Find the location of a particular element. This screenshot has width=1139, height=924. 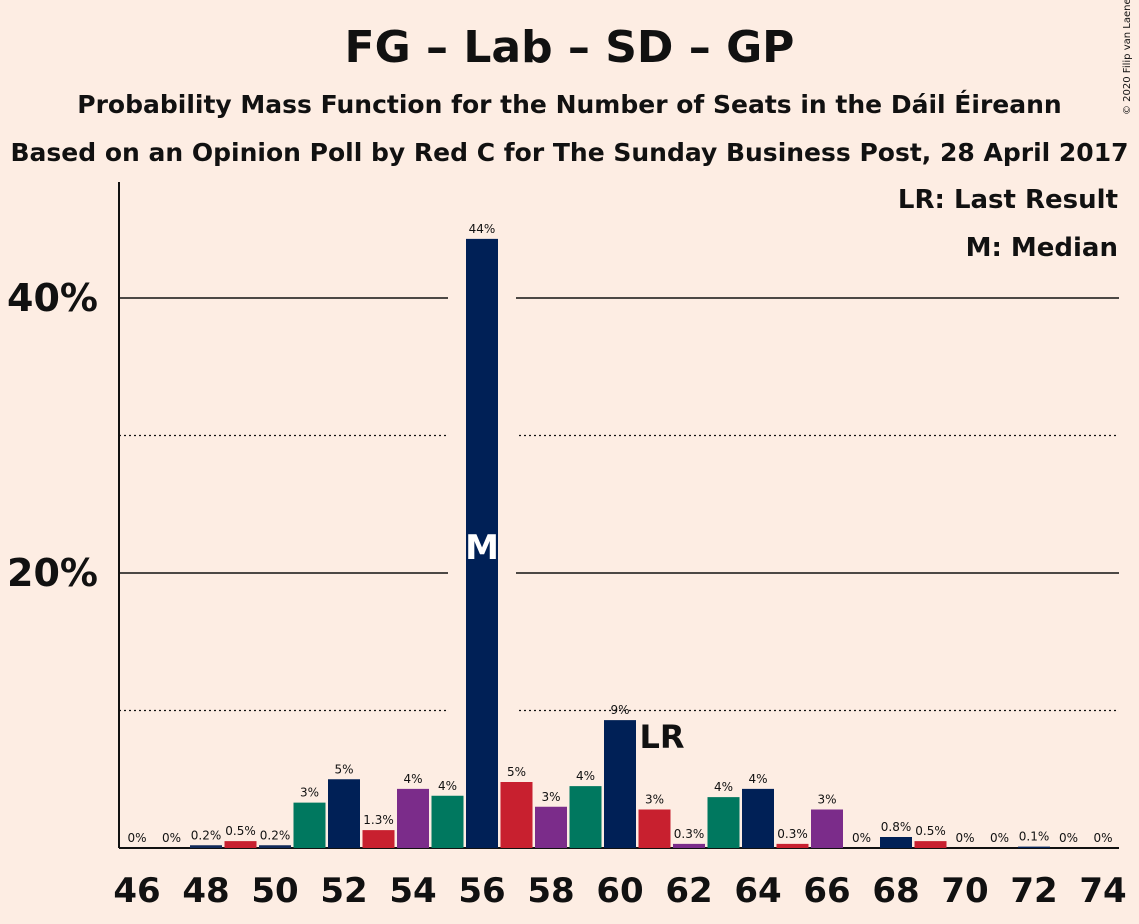

legend-last-result: LR: Last Result is located at coordinates (1007, 200).